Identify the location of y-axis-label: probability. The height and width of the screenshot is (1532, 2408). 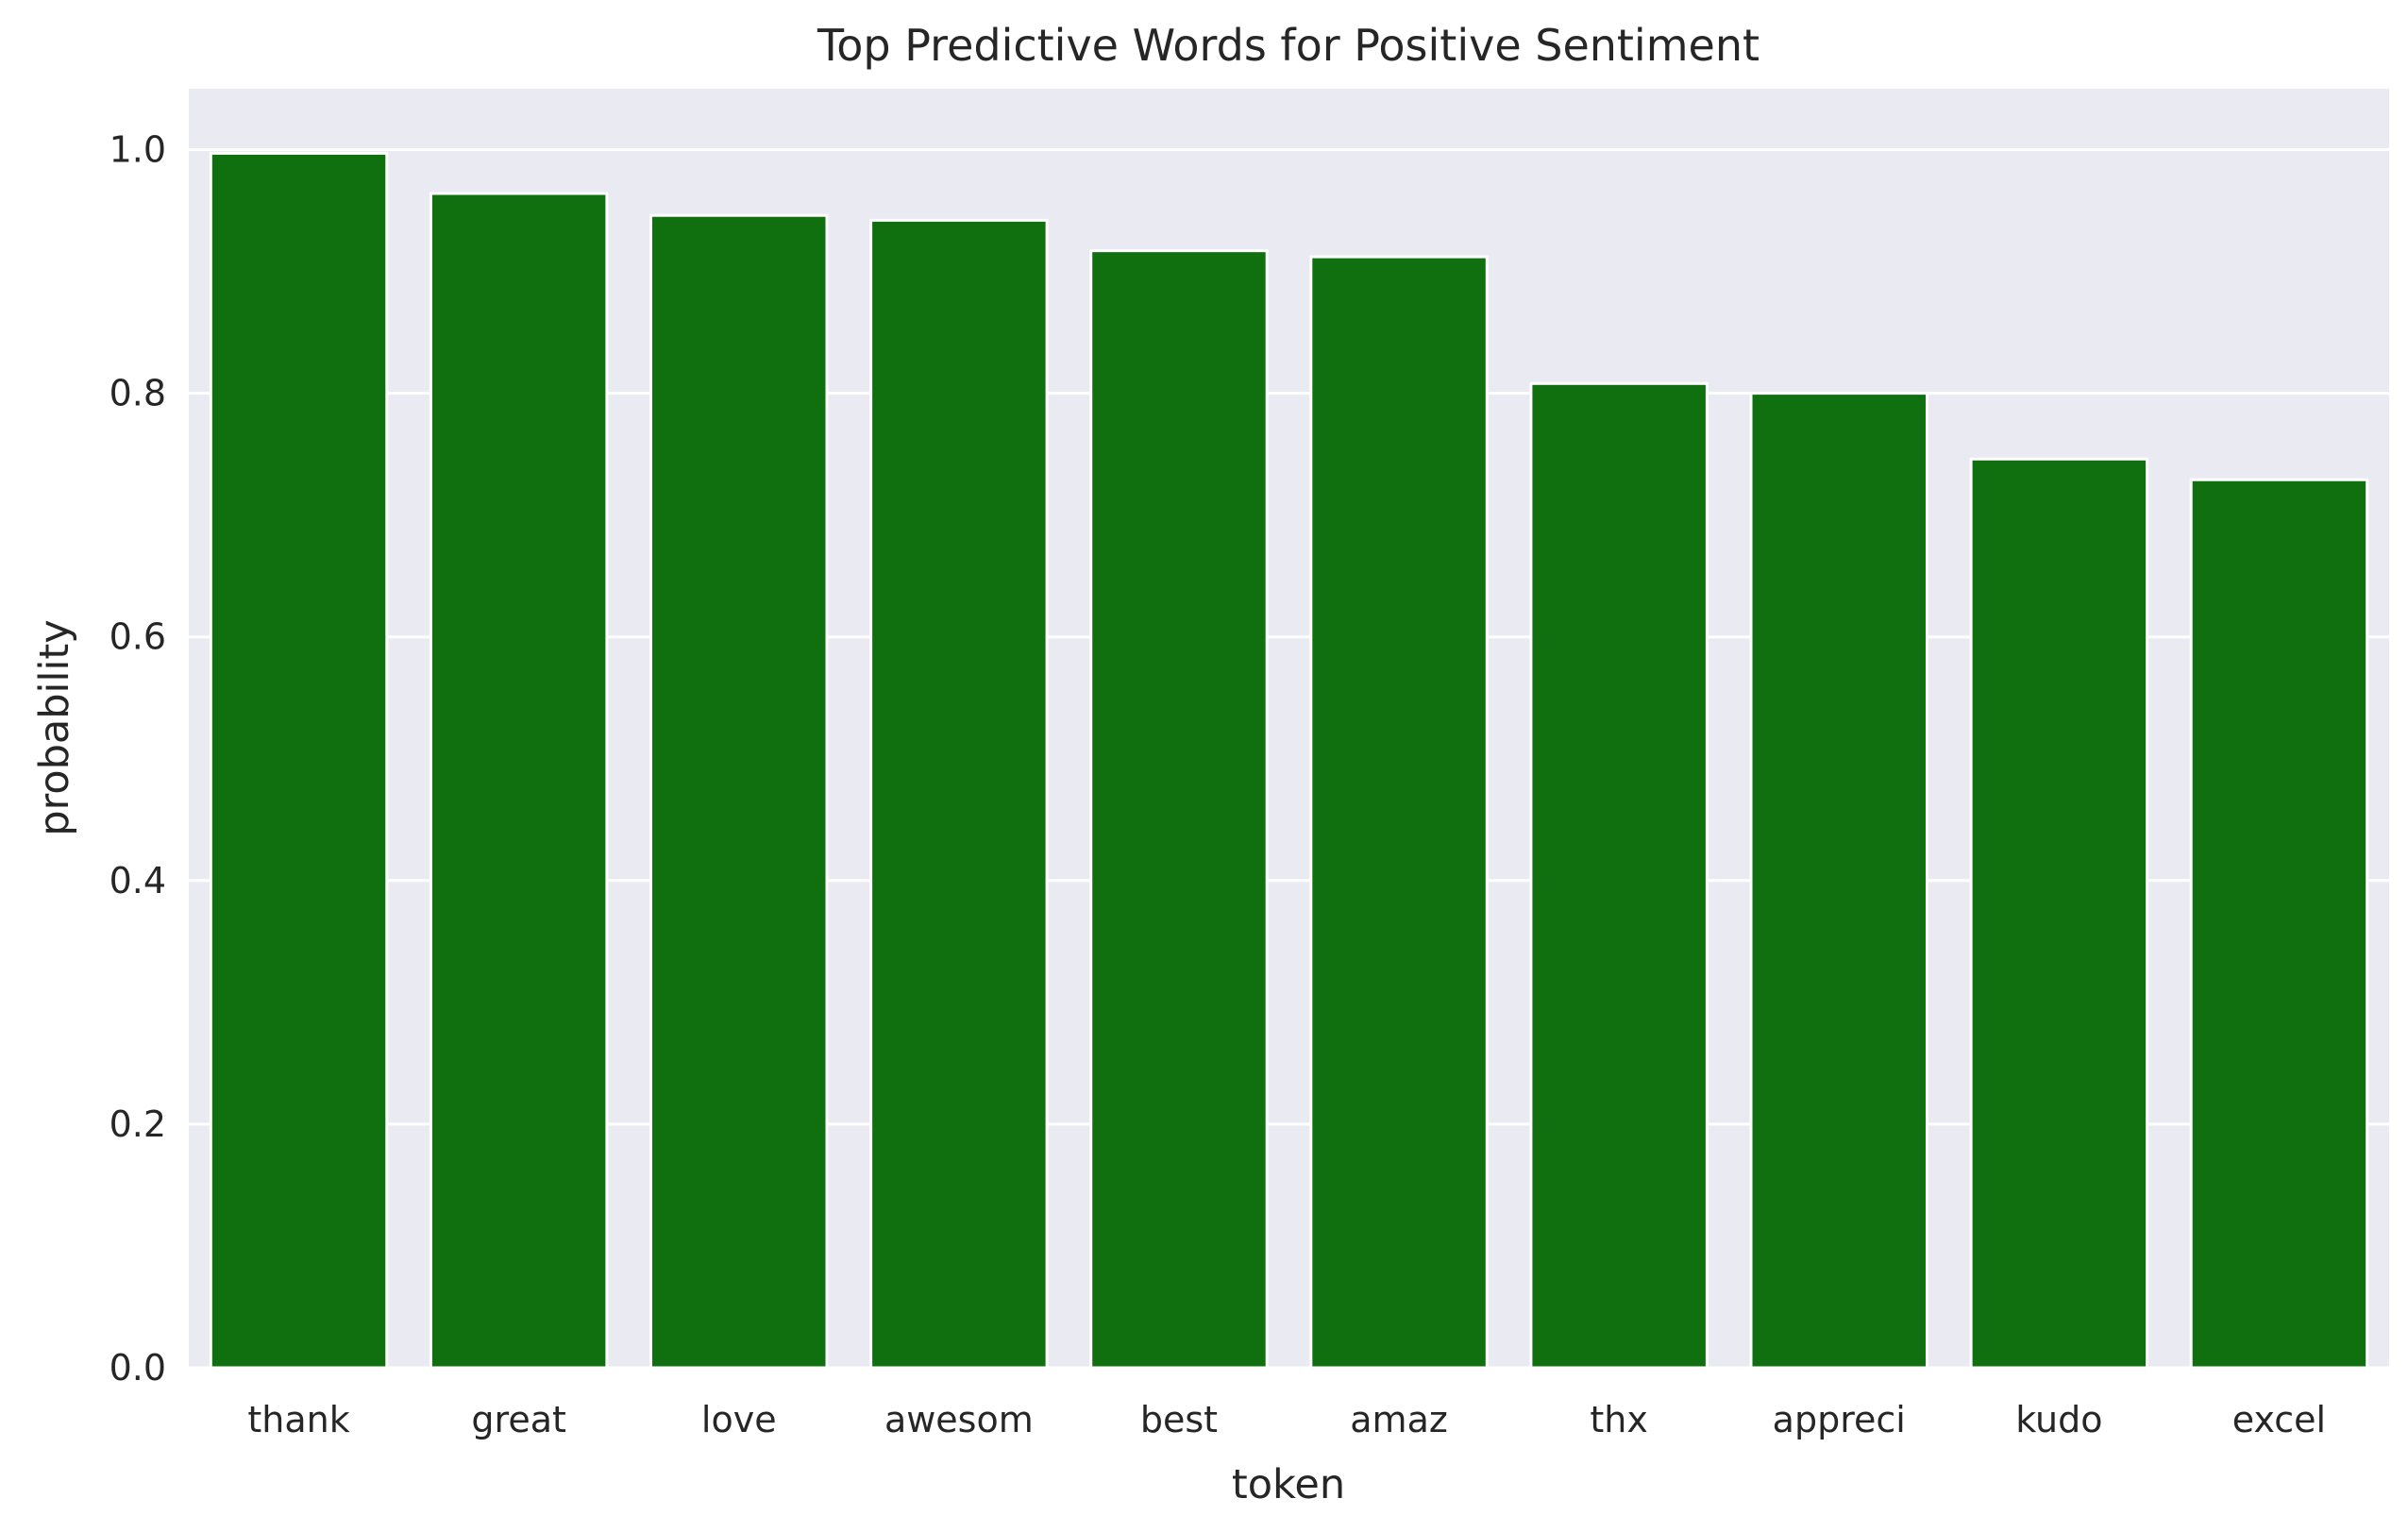
(54, 727).